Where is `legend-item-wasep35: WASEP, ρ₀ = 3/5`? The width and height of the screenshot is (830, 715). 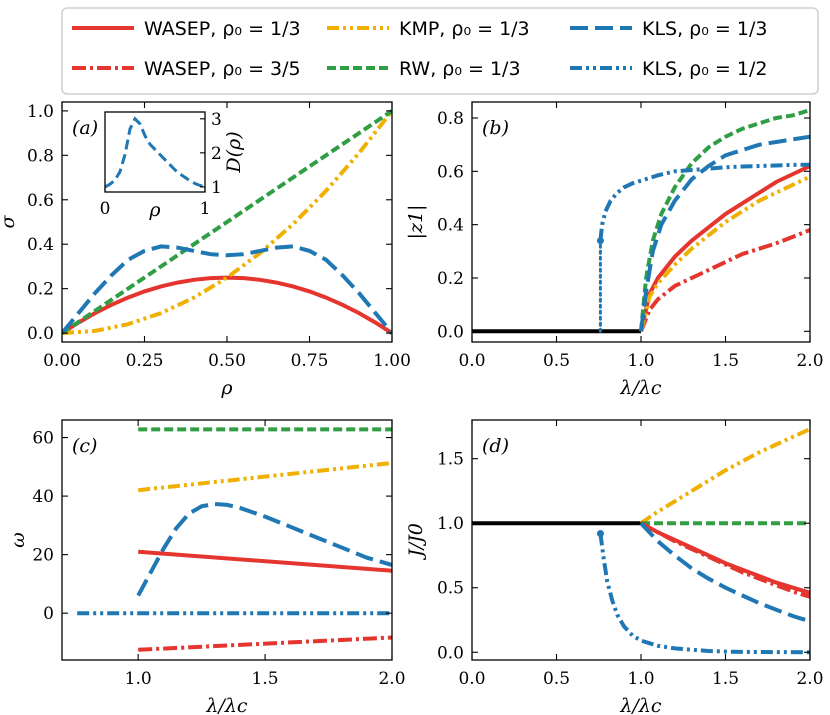 legend-item-wasep35: WASEP, ρ₀ = 3/5 is located at coordinates (186, 69).